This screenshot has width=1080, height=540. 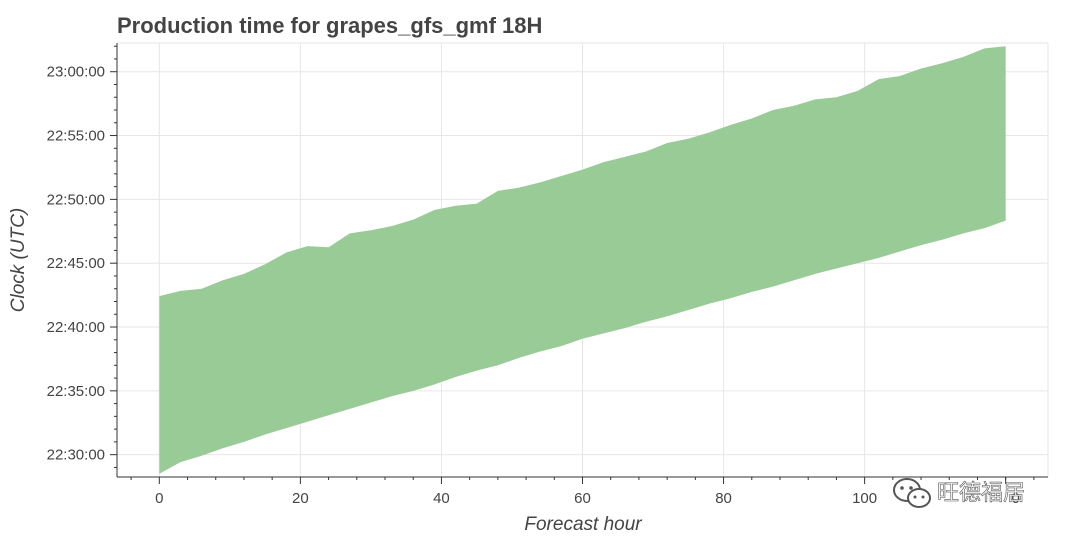 What do you see at coordinates (76, 391) in the screenshot?
I see `y-tick-label: 22:35:00` at bounding box center [76, 391].